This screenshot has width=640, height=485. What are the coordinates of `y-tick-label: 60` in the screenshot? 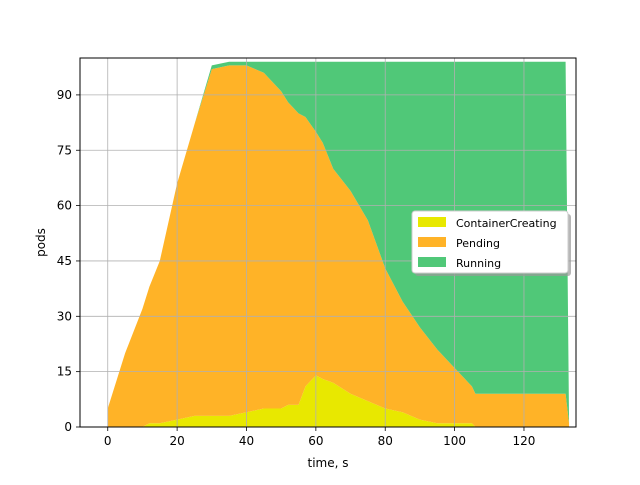 It's located at (64, 206).